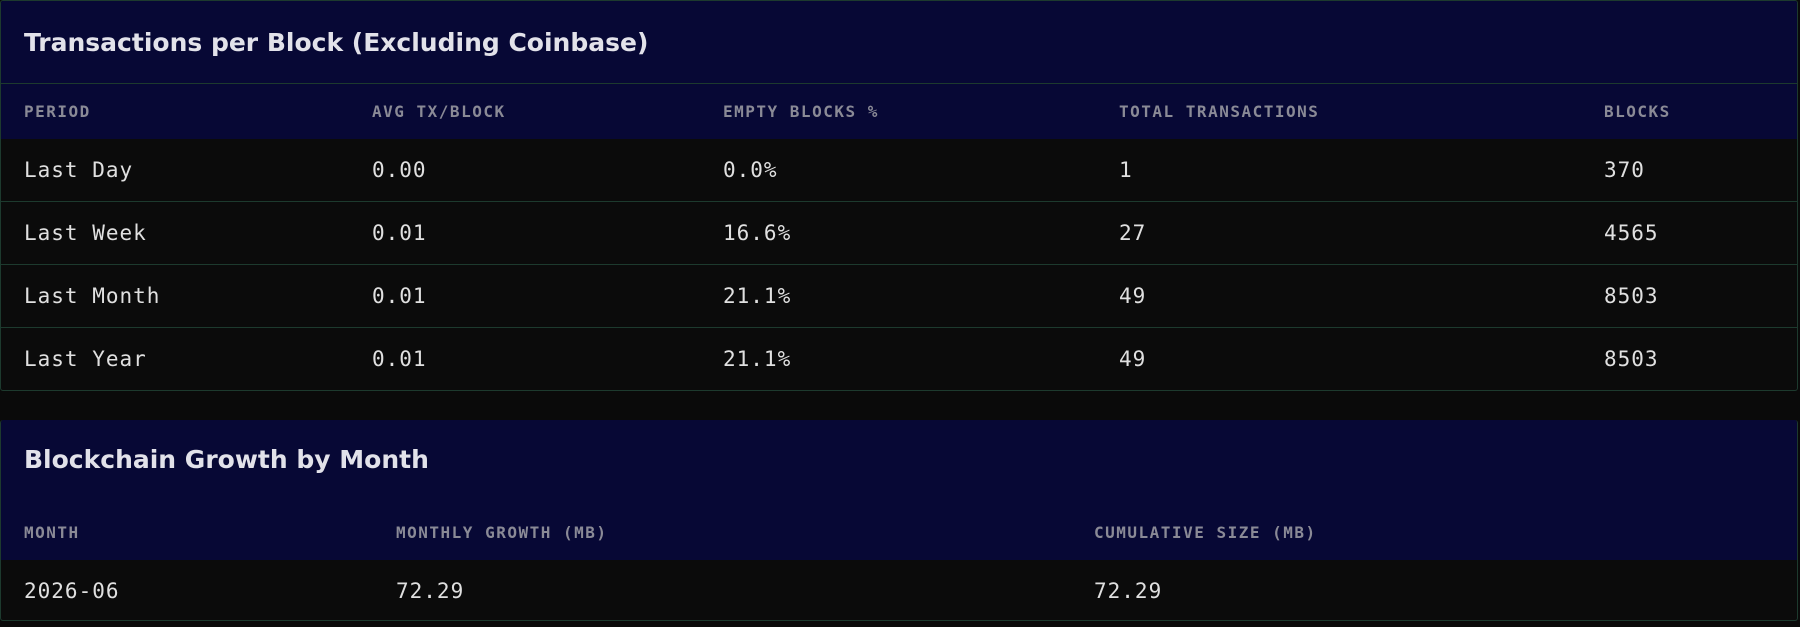 Image resolution: width=1800 pixels, height=627 pixels. I want to click on table-row: Last Day 0.00 0.0% 1 370, so click(899, 170).